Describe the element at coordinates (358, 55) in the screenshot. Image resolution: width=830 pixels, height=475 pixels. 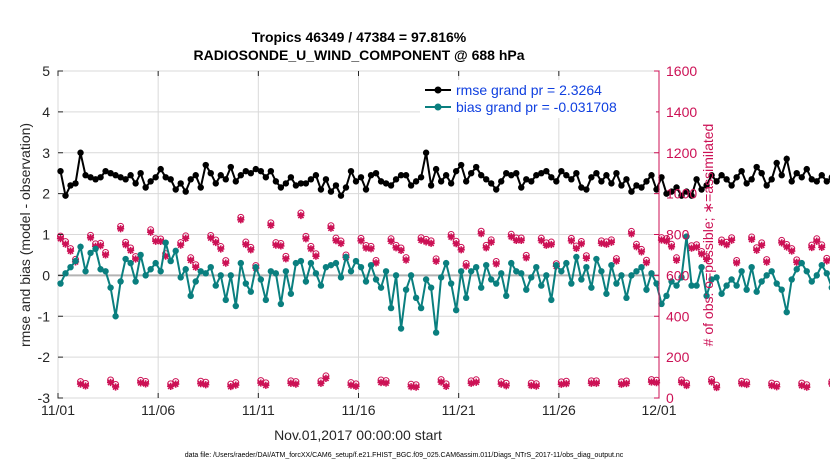
I see `chart-title-line2: RADIOSONDE_U_WIND_COMPONENT @ 688 hPa` at that location.